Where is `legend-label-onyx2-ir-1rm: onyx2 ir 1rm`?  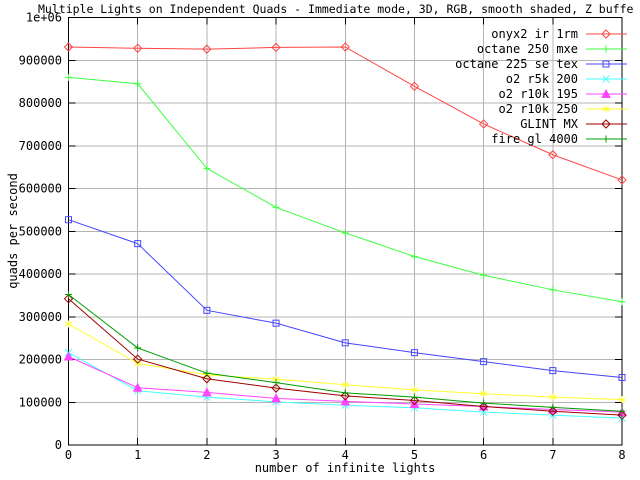 legend-label-onyx2-ir-1rm: onyx2 ir 1rm is located at coordinates (534, 34).